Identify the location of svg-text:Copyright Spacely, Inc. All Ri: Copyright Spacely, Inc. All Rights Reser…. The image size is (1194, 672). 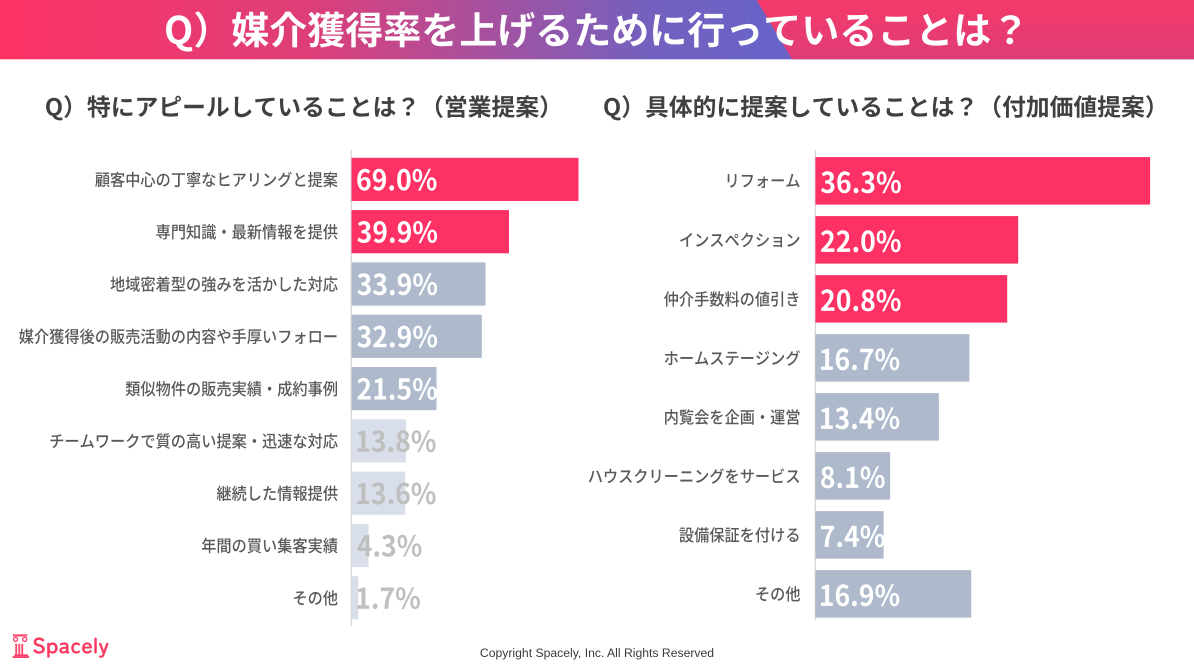
(597, 653).